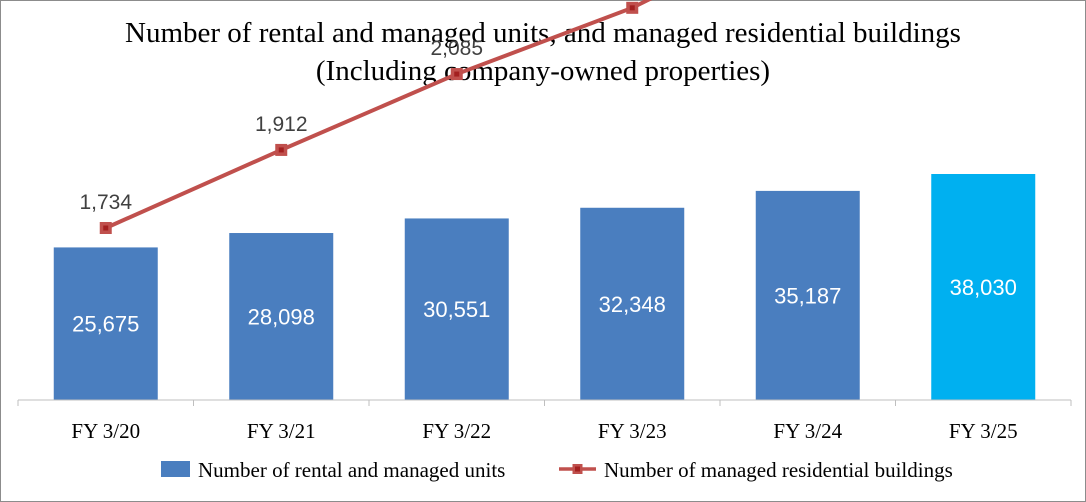 This screenshot has width=1086, height=502. I want to click on bar-label-5: 35,187, so click(807, 295).